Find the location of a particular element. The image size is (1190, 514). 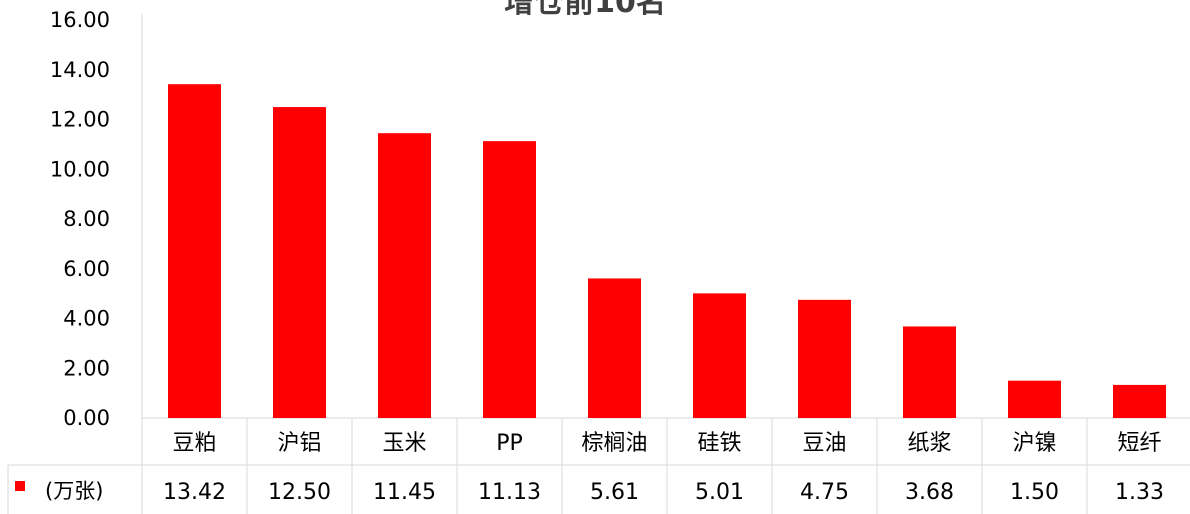

y-tick-label: 8.00 is located at coordinates (86, 219).